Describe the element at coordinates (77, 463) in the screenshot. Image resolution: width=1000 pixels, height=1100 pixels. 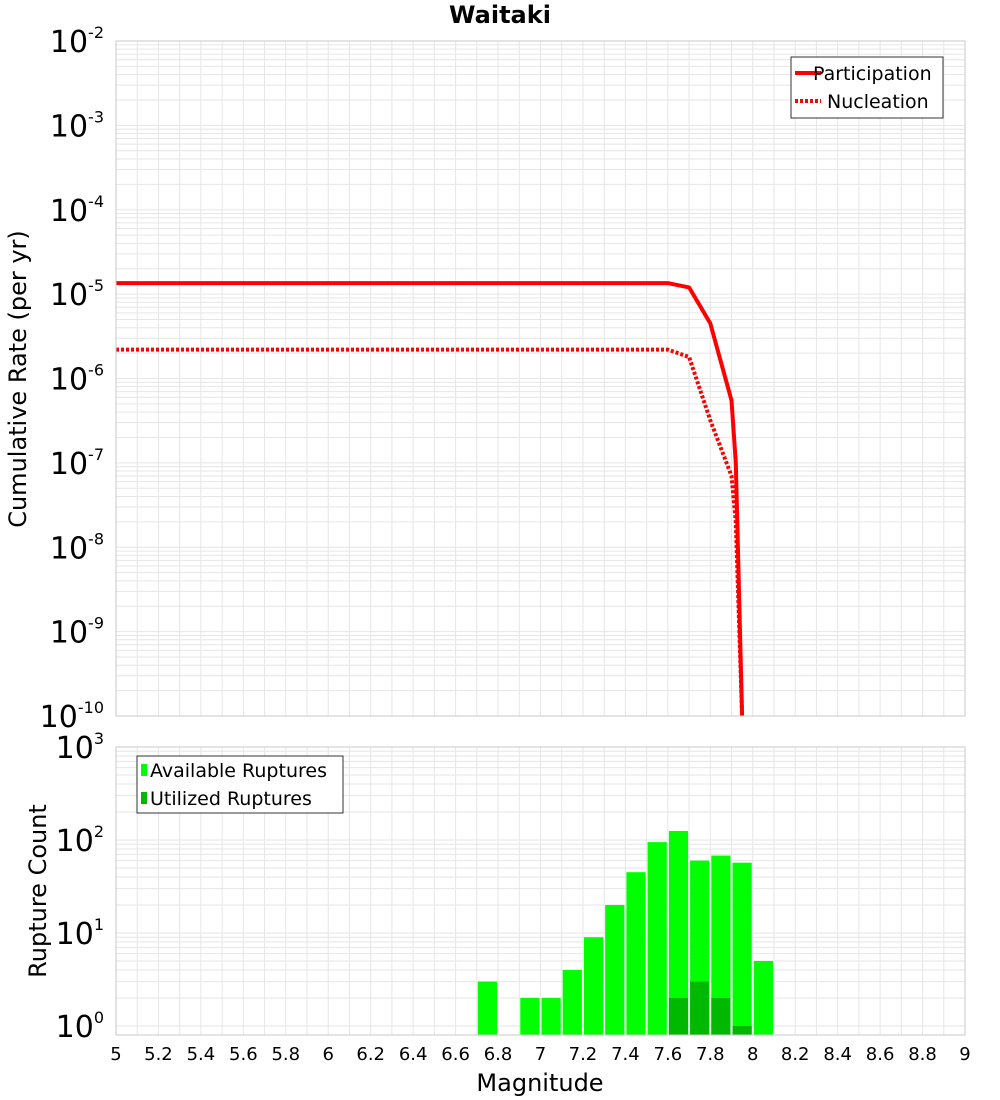
I see `rate-y-tick-label: 10⁻⁷` at that location.